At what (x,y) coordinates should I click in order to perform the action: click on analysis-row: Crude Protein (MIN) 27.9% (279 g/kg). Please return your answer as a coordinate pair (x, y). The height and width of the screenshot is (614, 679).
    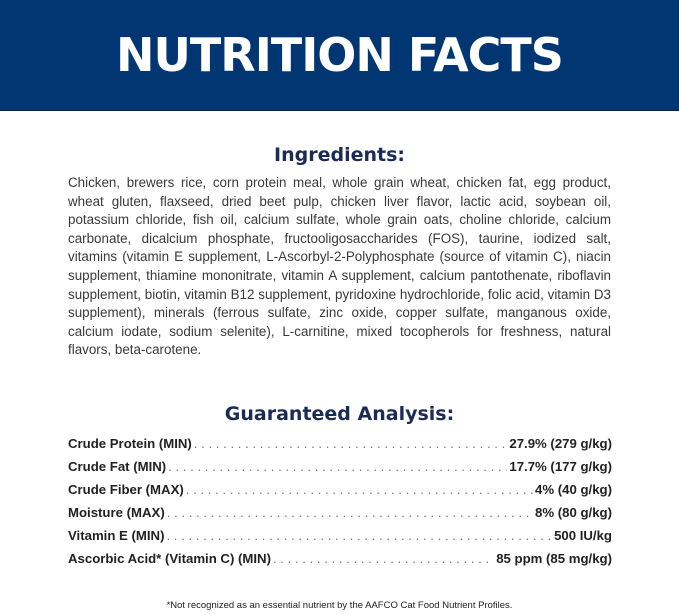
    Looking at the image, I should click on (340, 447).